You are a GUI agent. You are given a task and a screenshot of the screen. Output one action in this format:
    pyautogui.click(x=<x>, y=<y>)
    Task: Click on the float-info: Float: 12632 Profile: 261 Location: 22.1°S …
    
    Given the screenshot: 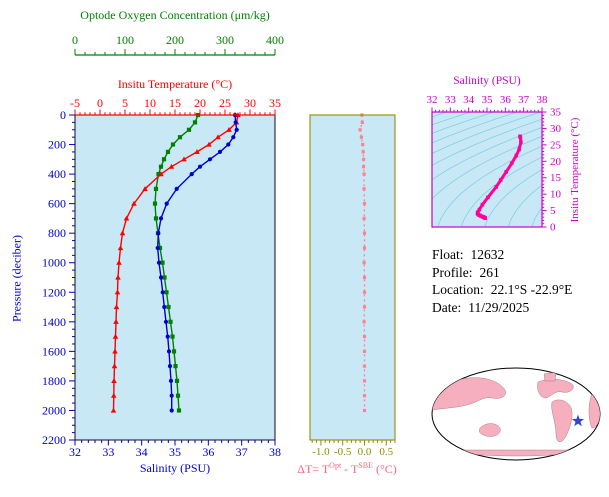 What is the action you would take?
    pyautogui.click(x=502, y=281)
    